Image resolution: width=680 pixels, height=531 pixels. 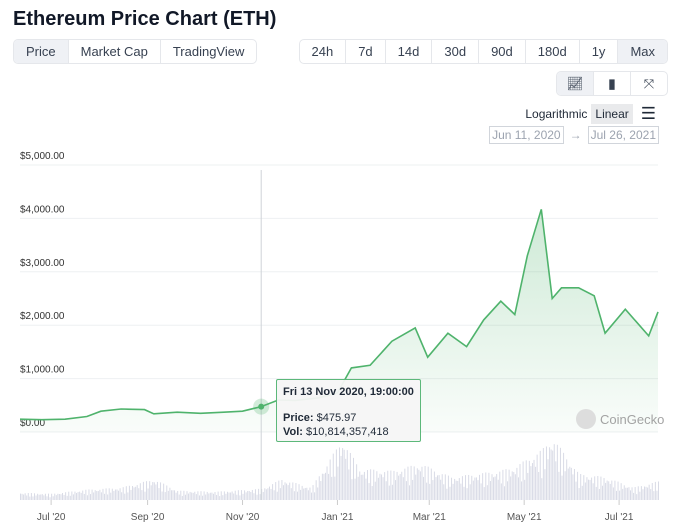 I want to click on menu-icon: ☰, so click(x=648, y=113).